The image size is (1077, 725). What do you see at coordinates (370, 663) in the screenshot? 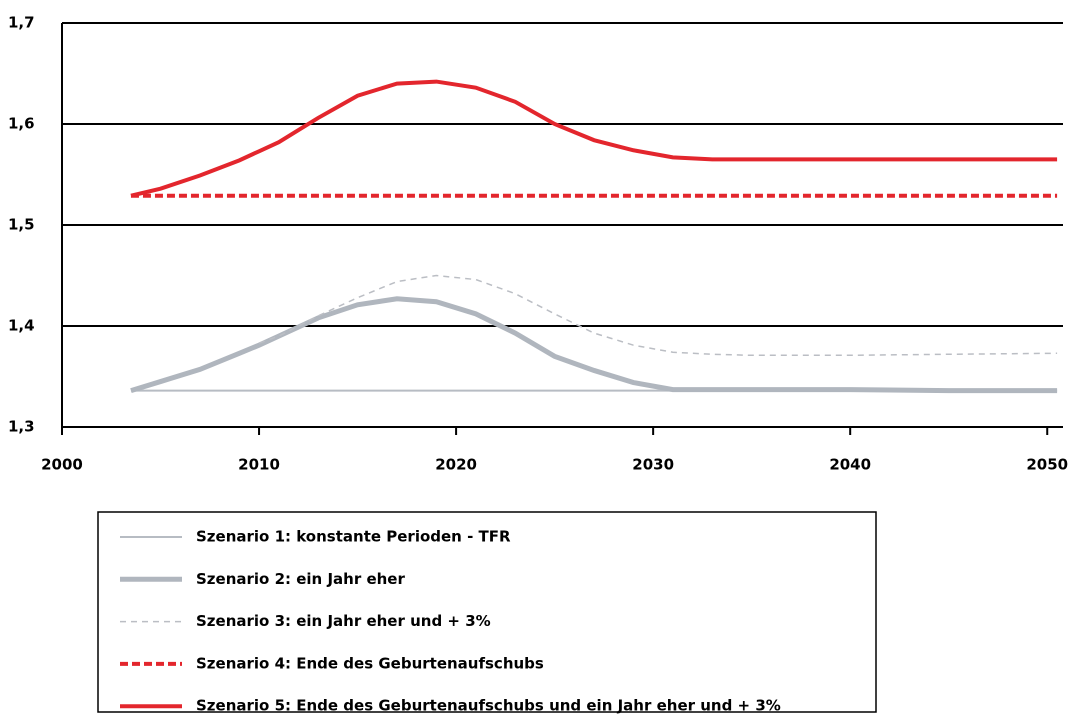
I see `legend-label: Szenario 4: Ende des Geburtenaufschubs` at bounding box center [370, 663].